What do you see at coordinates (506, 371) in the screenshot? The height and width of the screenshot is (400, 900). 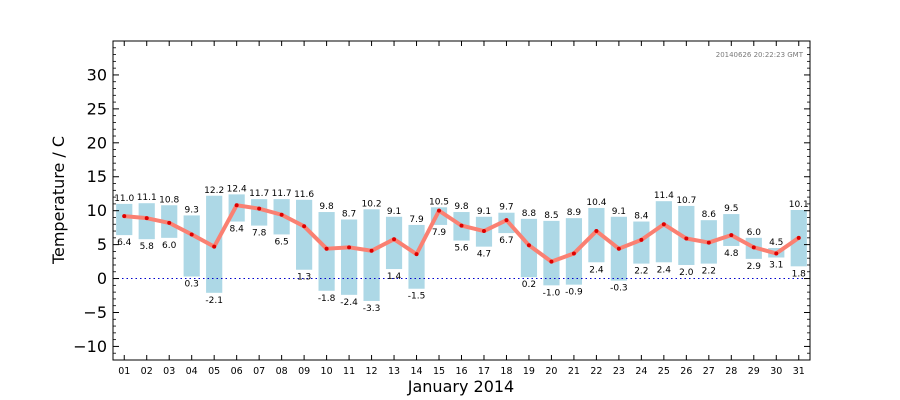 I see `x-tick-label: 18` at bounding box center [506, 371].